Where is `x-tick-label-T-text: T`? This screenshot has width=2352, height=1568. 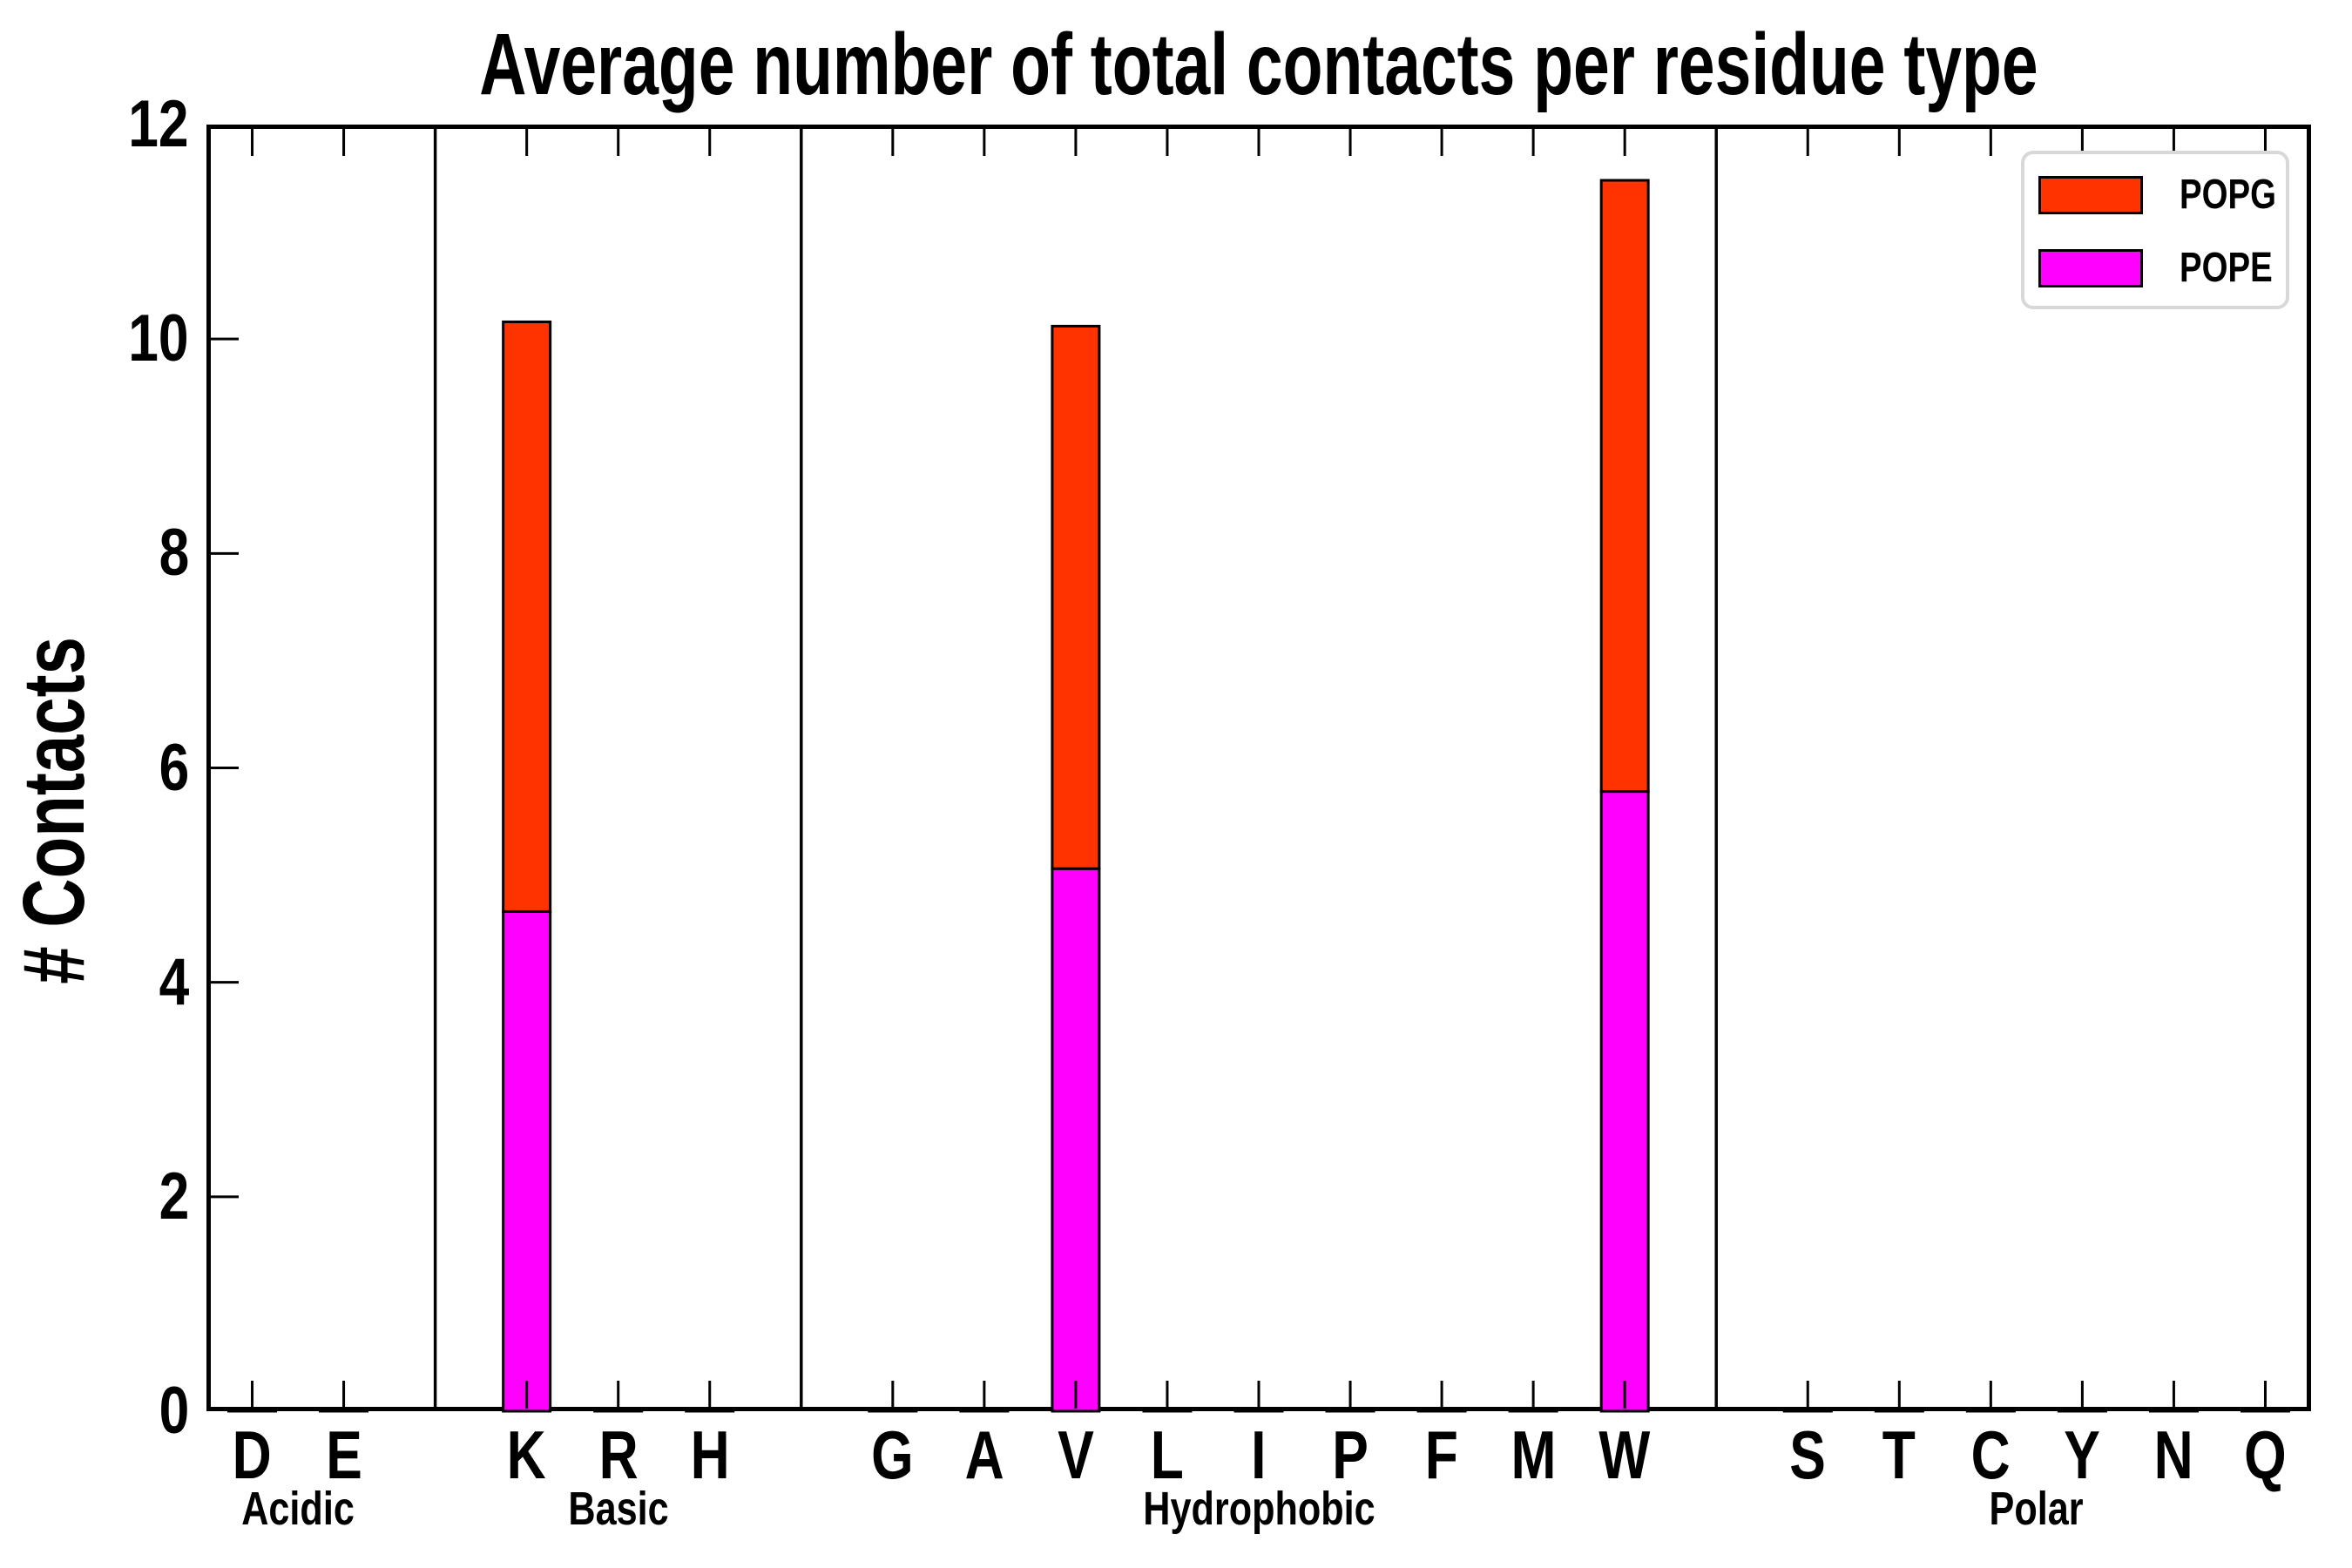 x-tick-label-T-text: T is located at coordinates (1899, 1454).